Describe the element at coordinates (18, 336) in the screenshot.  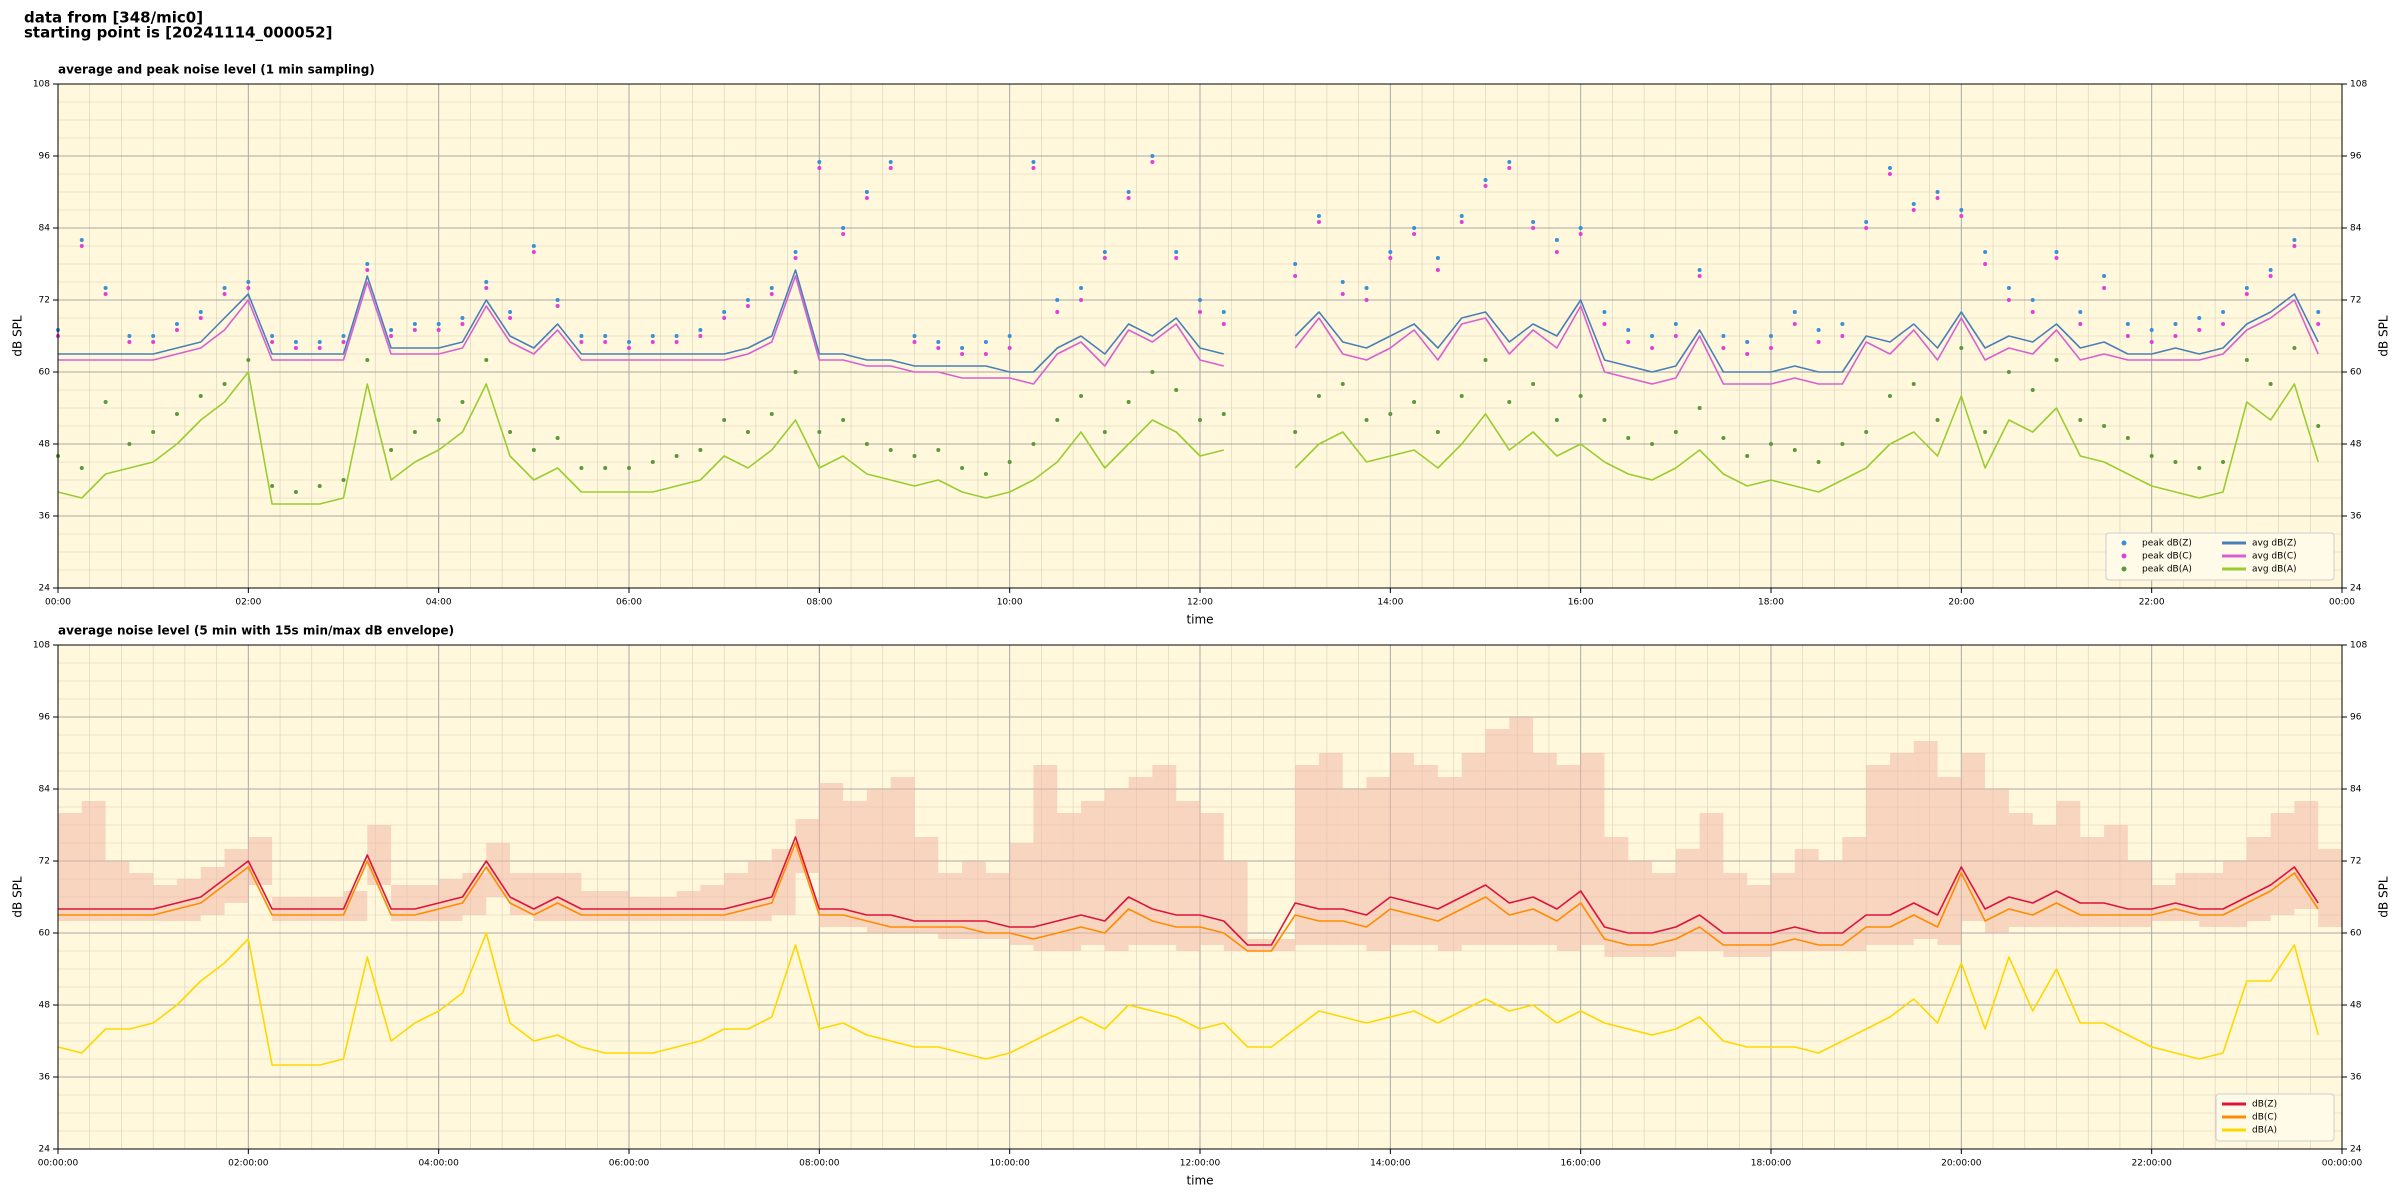
I see `y-axis-label: dB SPL` at that location.